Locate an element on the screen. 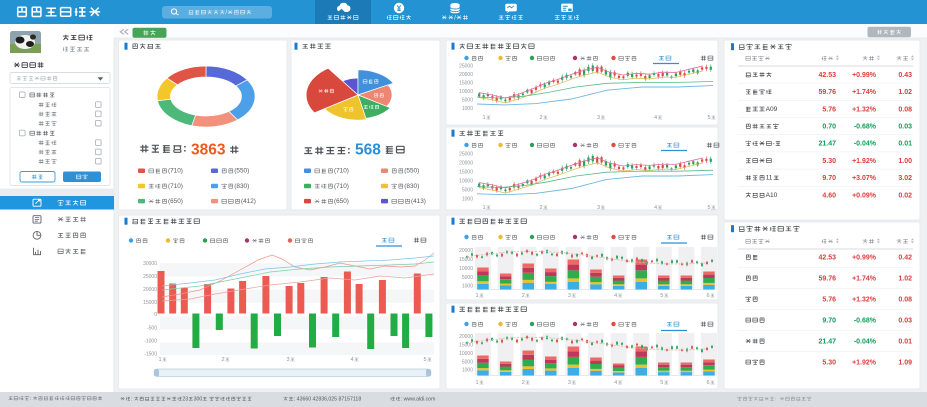 The image size is (927, 407). svg-text: 300 is located at coordinates (198, 399).